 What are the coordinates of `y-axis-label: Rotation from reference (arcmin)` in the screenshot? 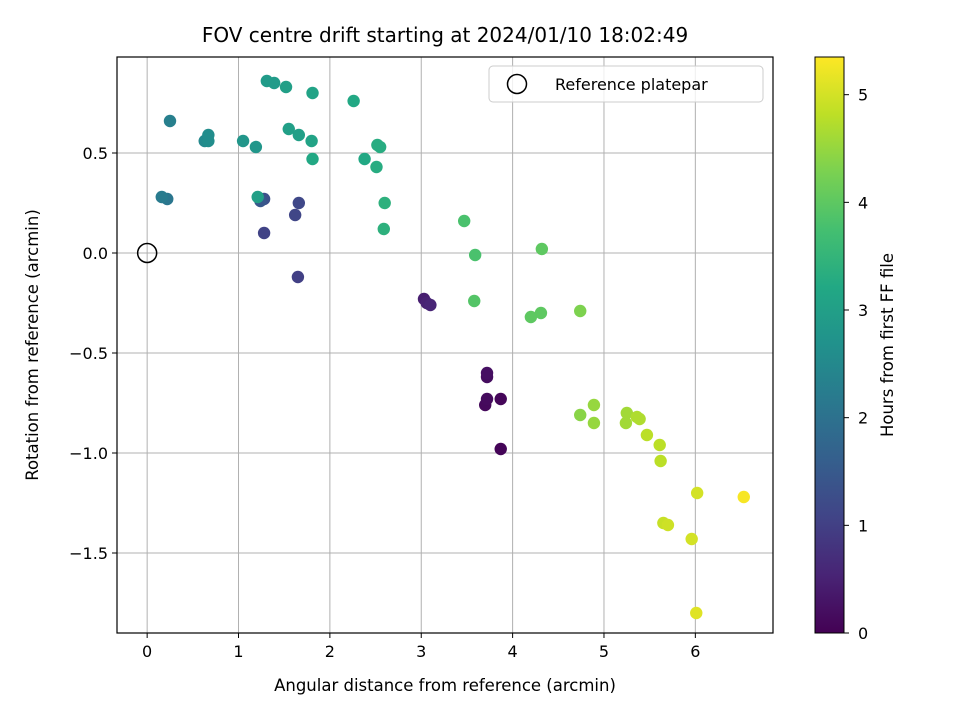 It's located at (32, 345).